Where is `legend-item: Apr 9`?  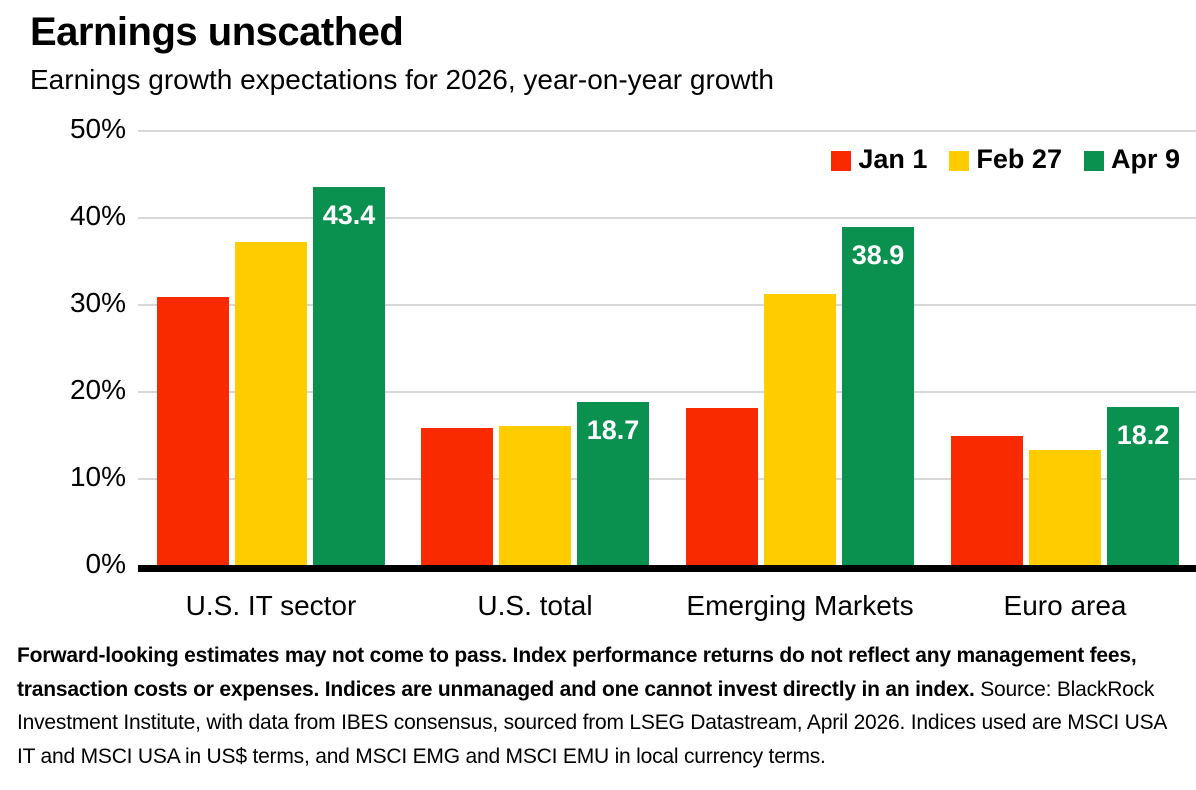
legend-item: Apr 9 is located at coordinates (1131, 159).